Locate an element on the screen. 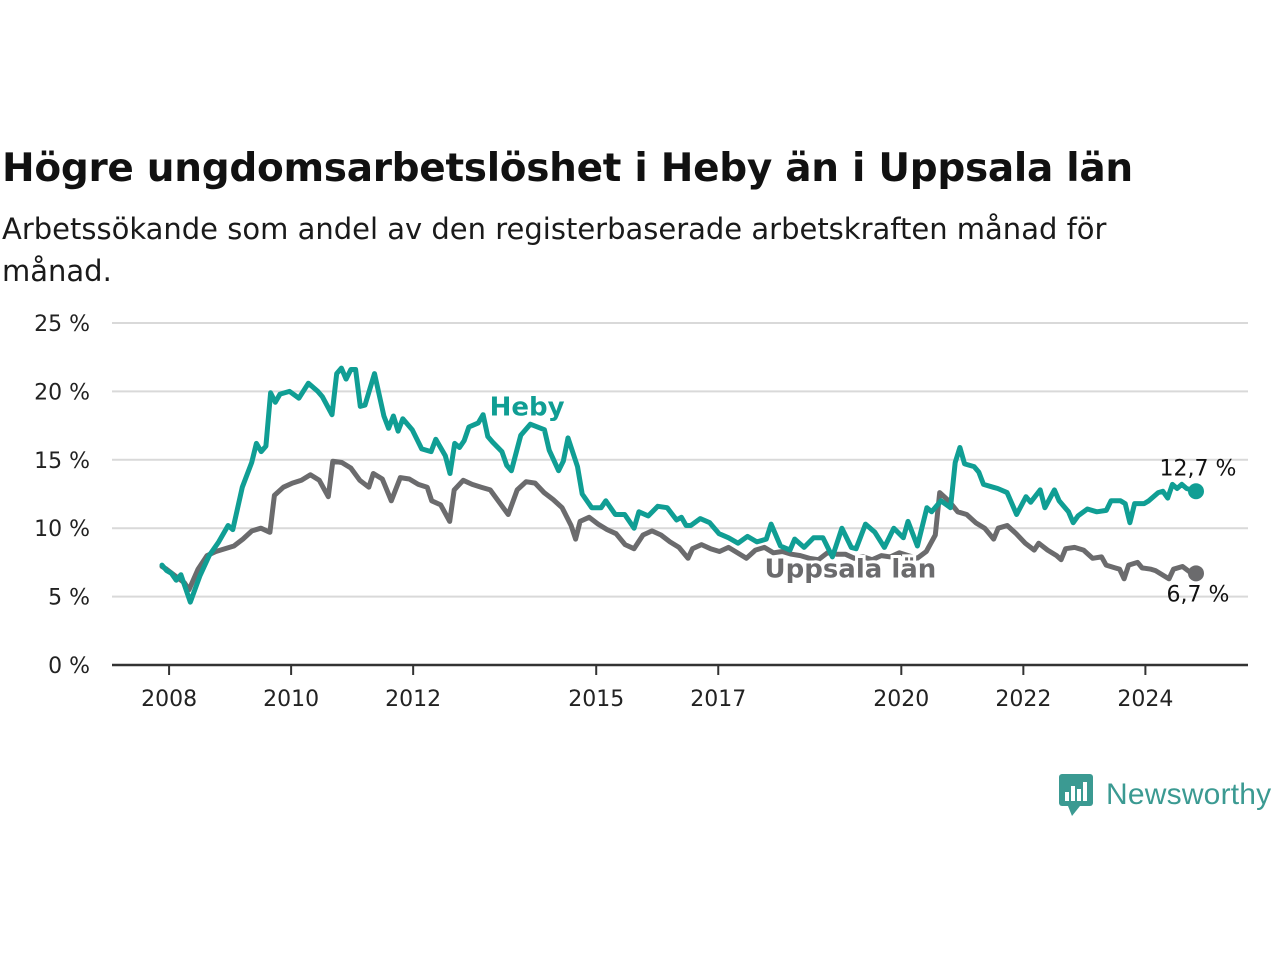 The height and width of the screenshot is (960, 1280). x-tick-label: 2015 is located at coordinates (596, 699).